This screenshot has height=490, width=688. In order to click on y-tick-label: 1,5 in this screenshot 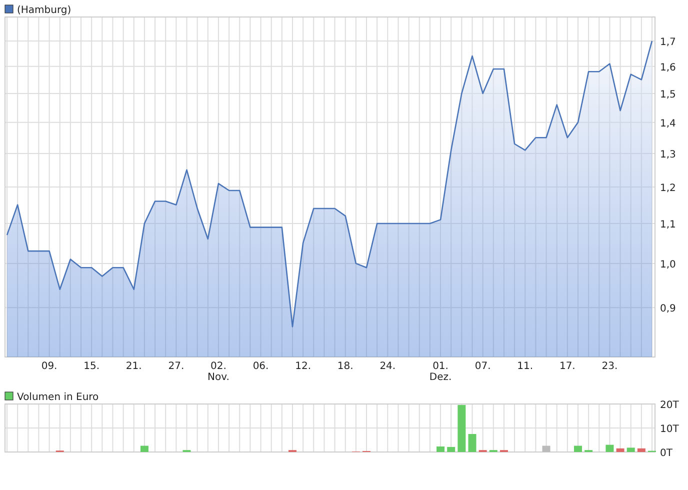, I will do `click(668, 94)`.